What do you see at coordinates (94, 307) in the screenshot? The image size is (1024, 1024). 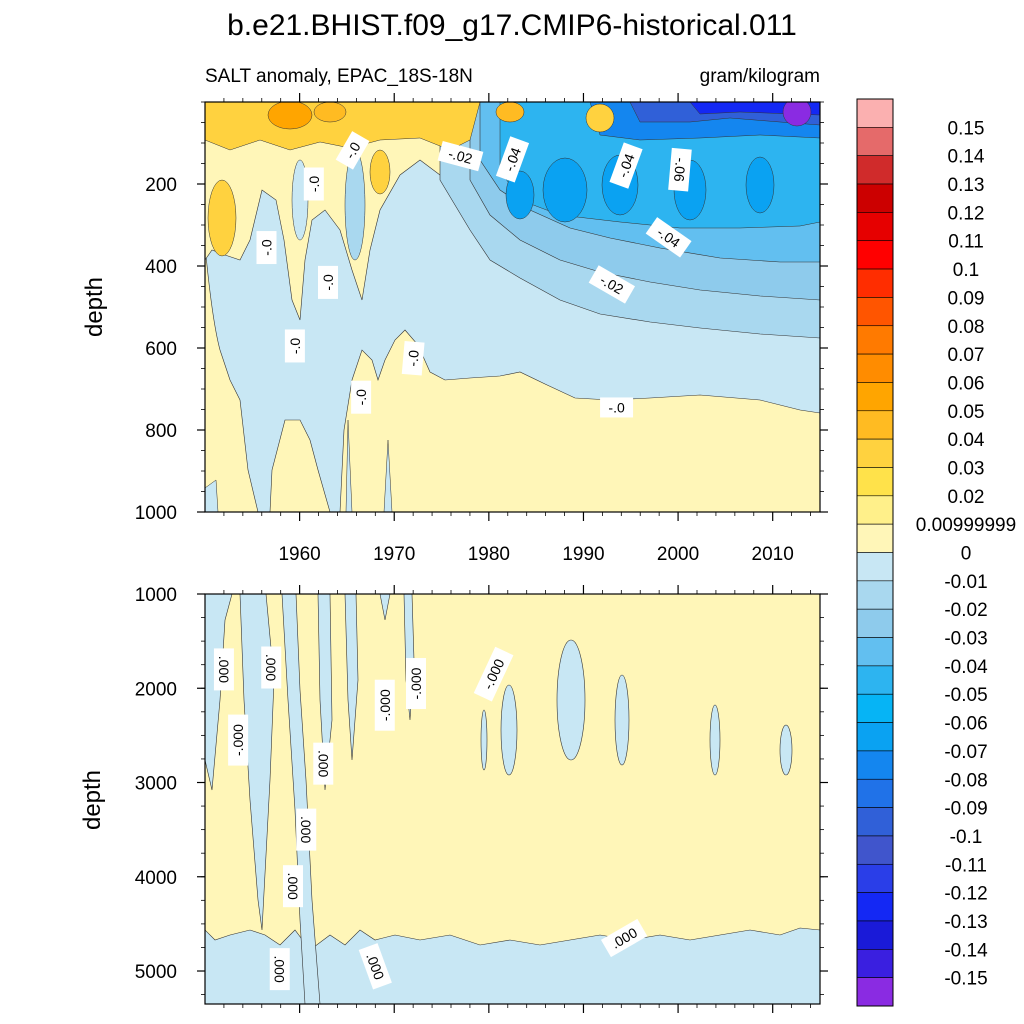 I see `upper-y-axis-title: depth` at bounding box center [94, 307].